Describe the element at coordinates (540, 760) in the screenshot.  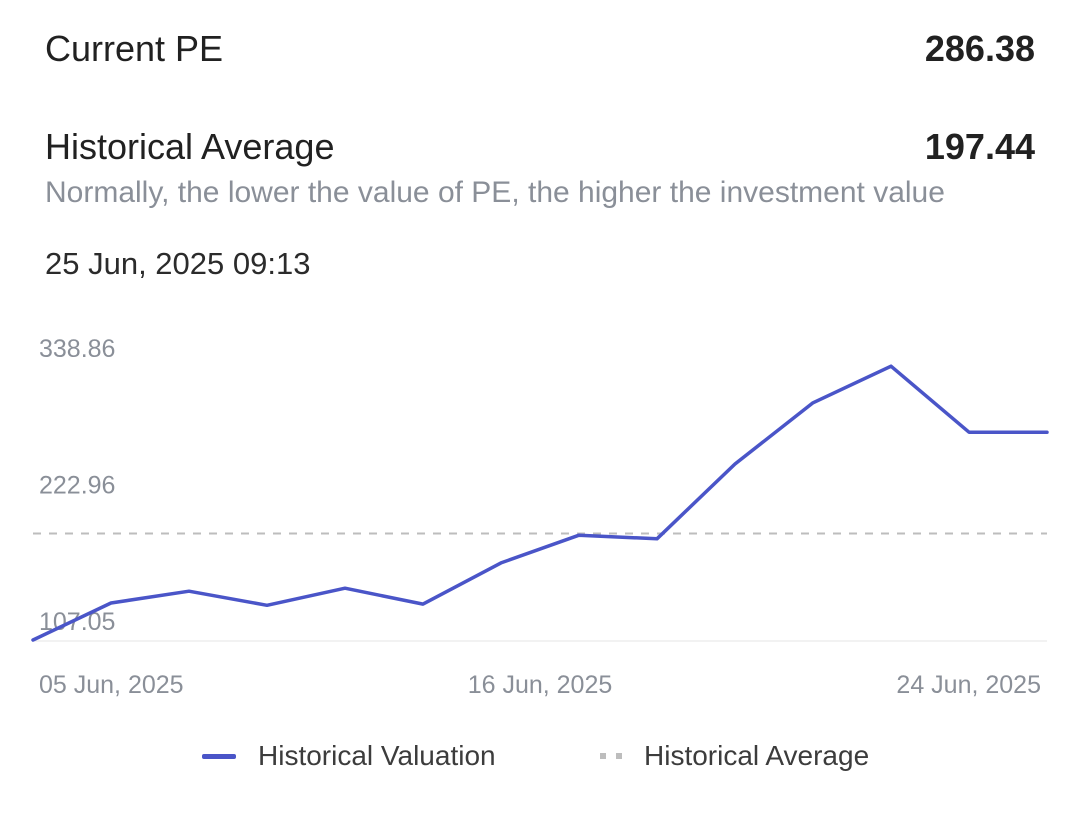
I see `chart-legend: Historical Valuation Historical Average` at that location.